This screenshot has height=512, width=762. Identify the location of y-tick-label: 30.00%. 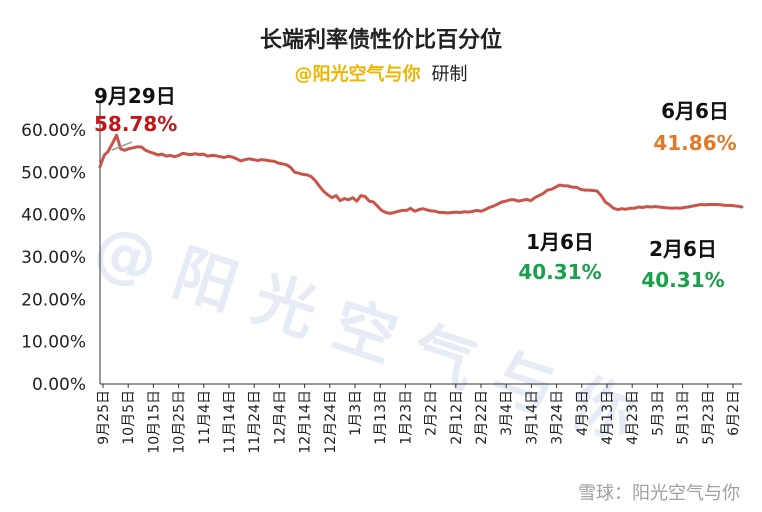
(53, 258).